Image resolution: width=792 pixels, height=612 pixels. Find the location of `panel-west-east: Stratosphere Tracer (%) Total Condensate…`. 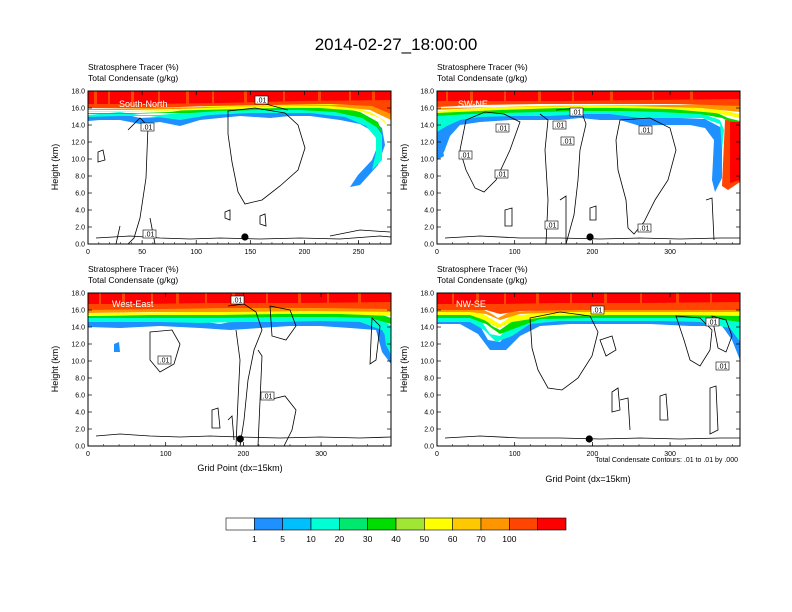

panel-west-east: Stratosphere Tracer (%) Total Condensate… is located at coordinates (221, 361).